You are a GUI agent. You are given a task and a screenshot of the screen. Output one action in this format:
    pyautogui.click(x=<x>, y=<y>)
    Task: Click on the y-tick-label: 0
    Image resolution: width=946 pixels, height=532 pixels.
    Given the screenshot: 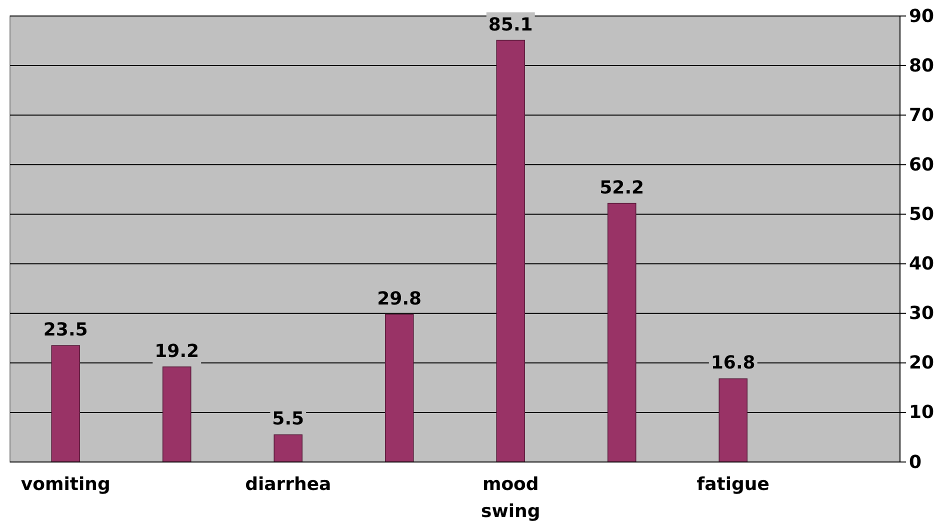 What is the action you would take?
    pyautogui.click(x=915, y=462)
    